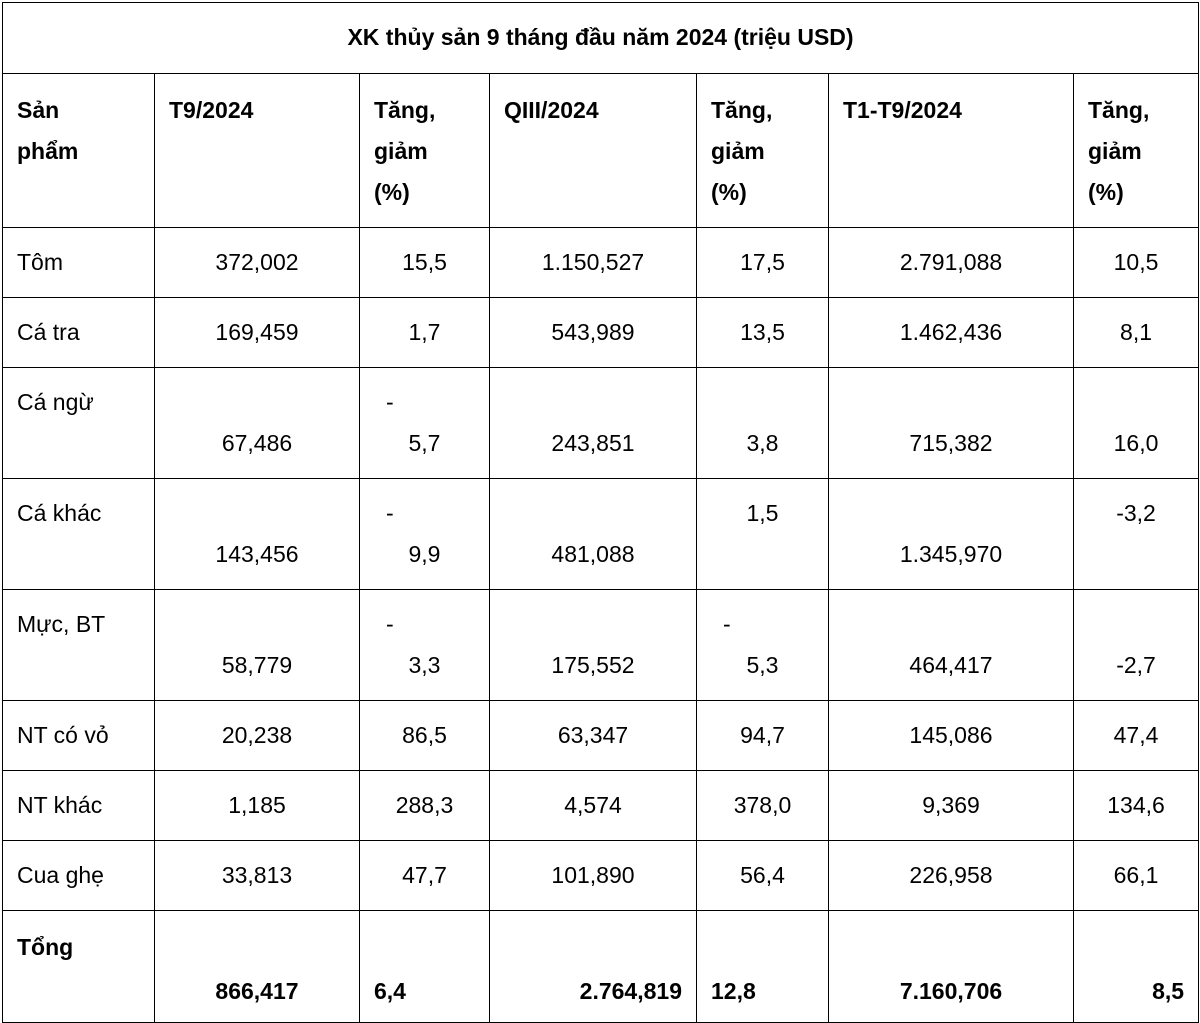 Image resolution: width=1200 pixels, height=1023 pixels. I want to click on header-t1t9: T1-T9/2024, so click(951, 150).